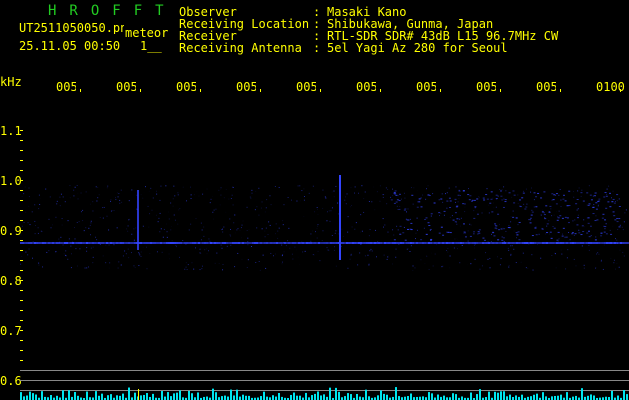 The height and width of the screenshot is (400, 629). Describe the element at coordinates (126, 87) in the screenshot. I see `time-label: 0052` at that location.